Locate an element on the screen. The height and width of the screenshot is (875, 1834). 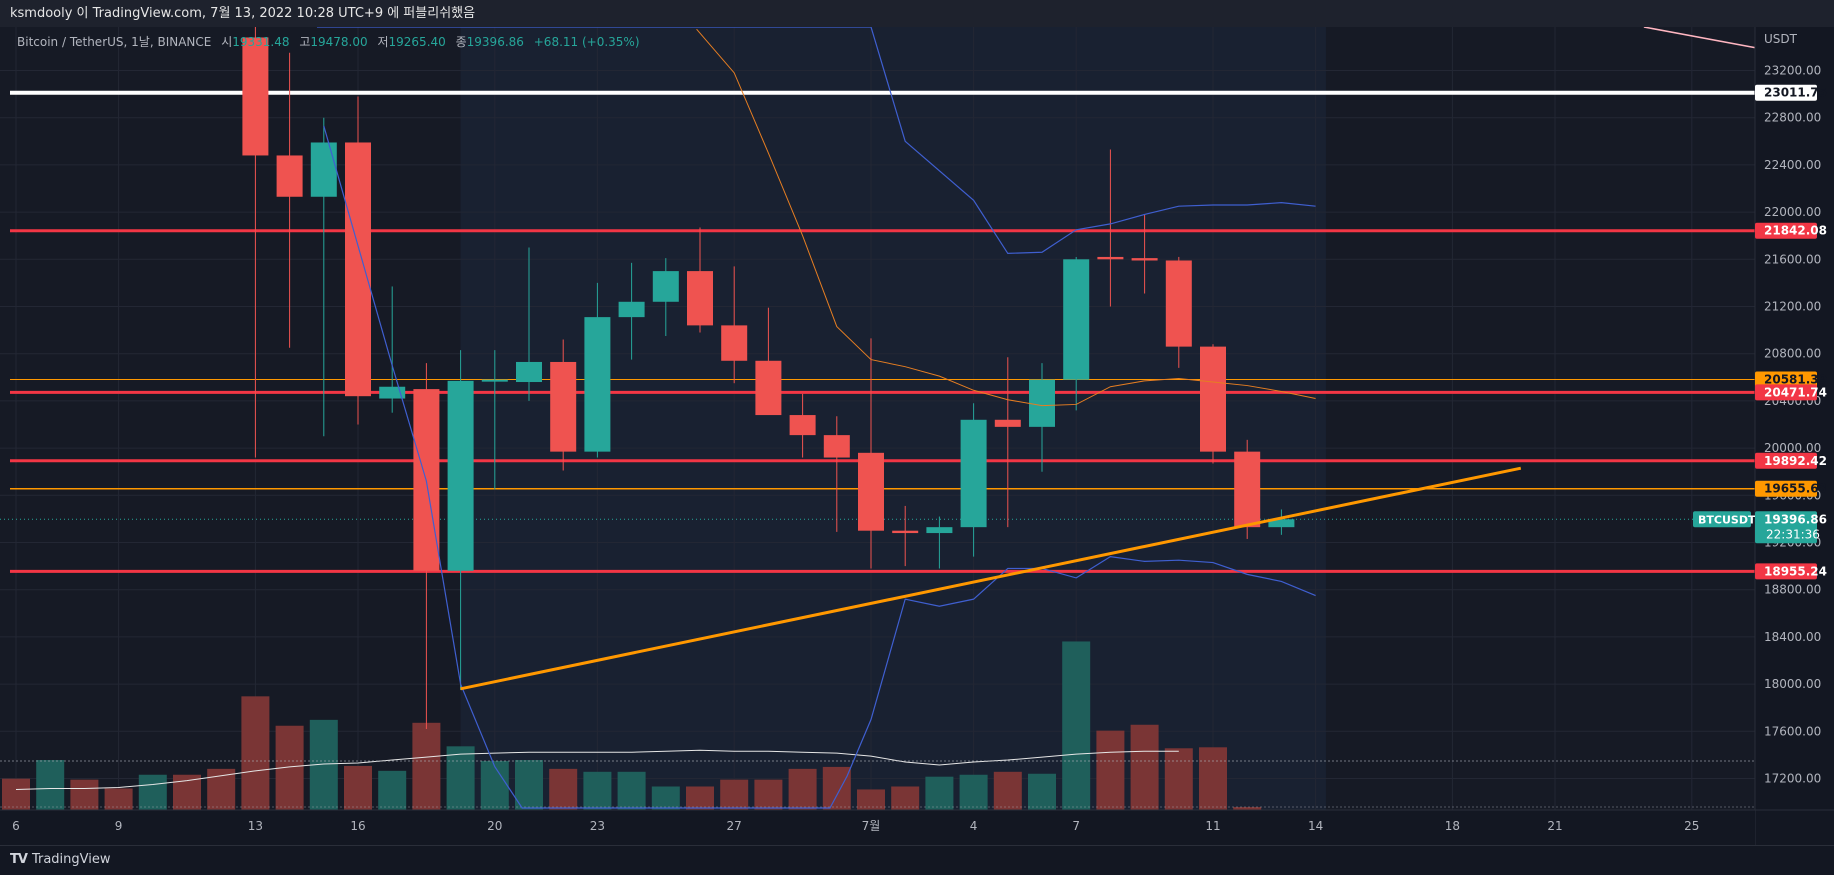
symbol-tag is located at coordinates (1722, 519).